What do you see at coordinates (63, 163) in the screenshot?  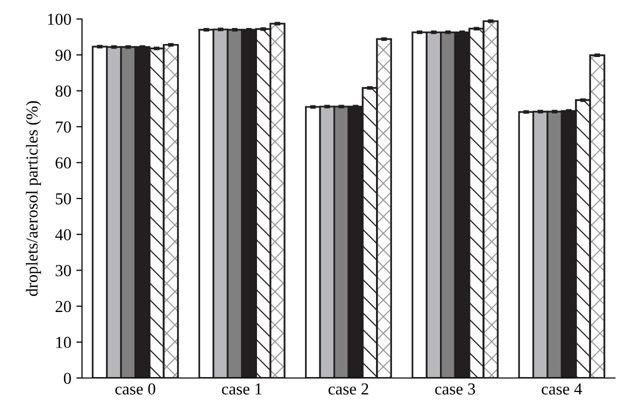 I see `y-tick-label: 60` at bounding box center [63, 163].